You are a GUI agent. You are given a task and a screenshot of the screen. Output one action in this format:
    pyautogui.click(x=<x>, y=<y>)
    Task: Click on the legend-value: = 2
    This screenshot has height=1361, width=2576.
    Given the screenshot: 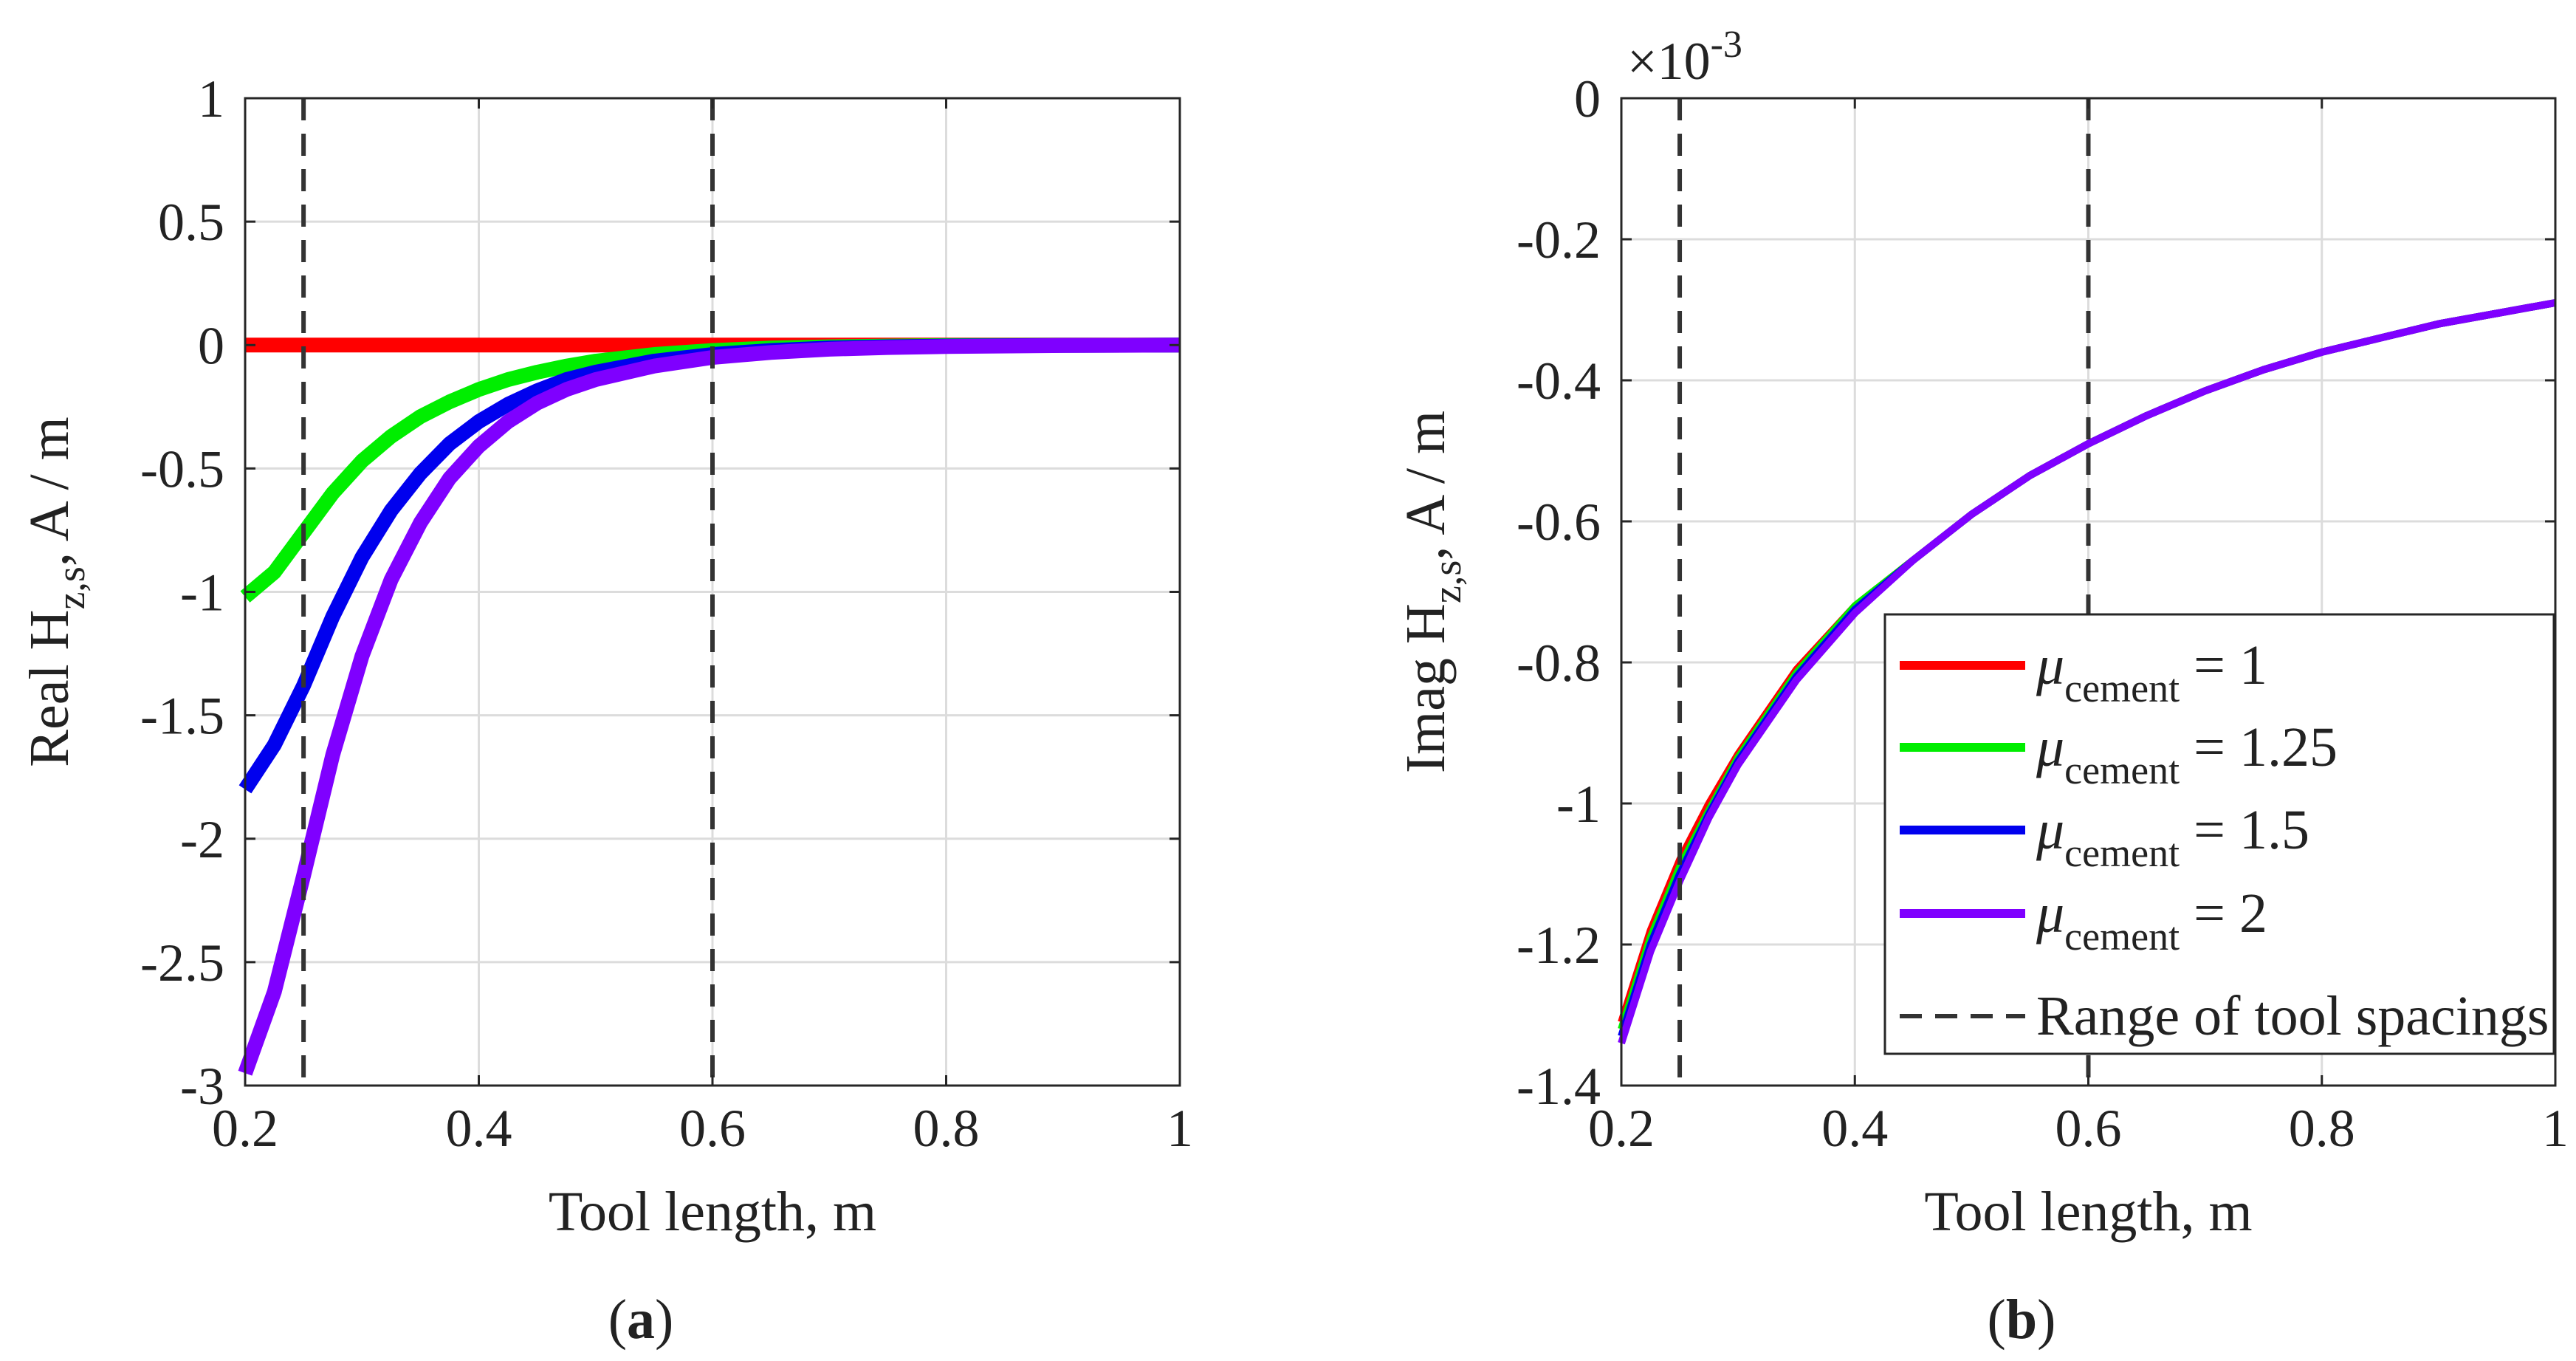 What is the action you would take?
    pyautogui.click(x=2223, y=914)
    